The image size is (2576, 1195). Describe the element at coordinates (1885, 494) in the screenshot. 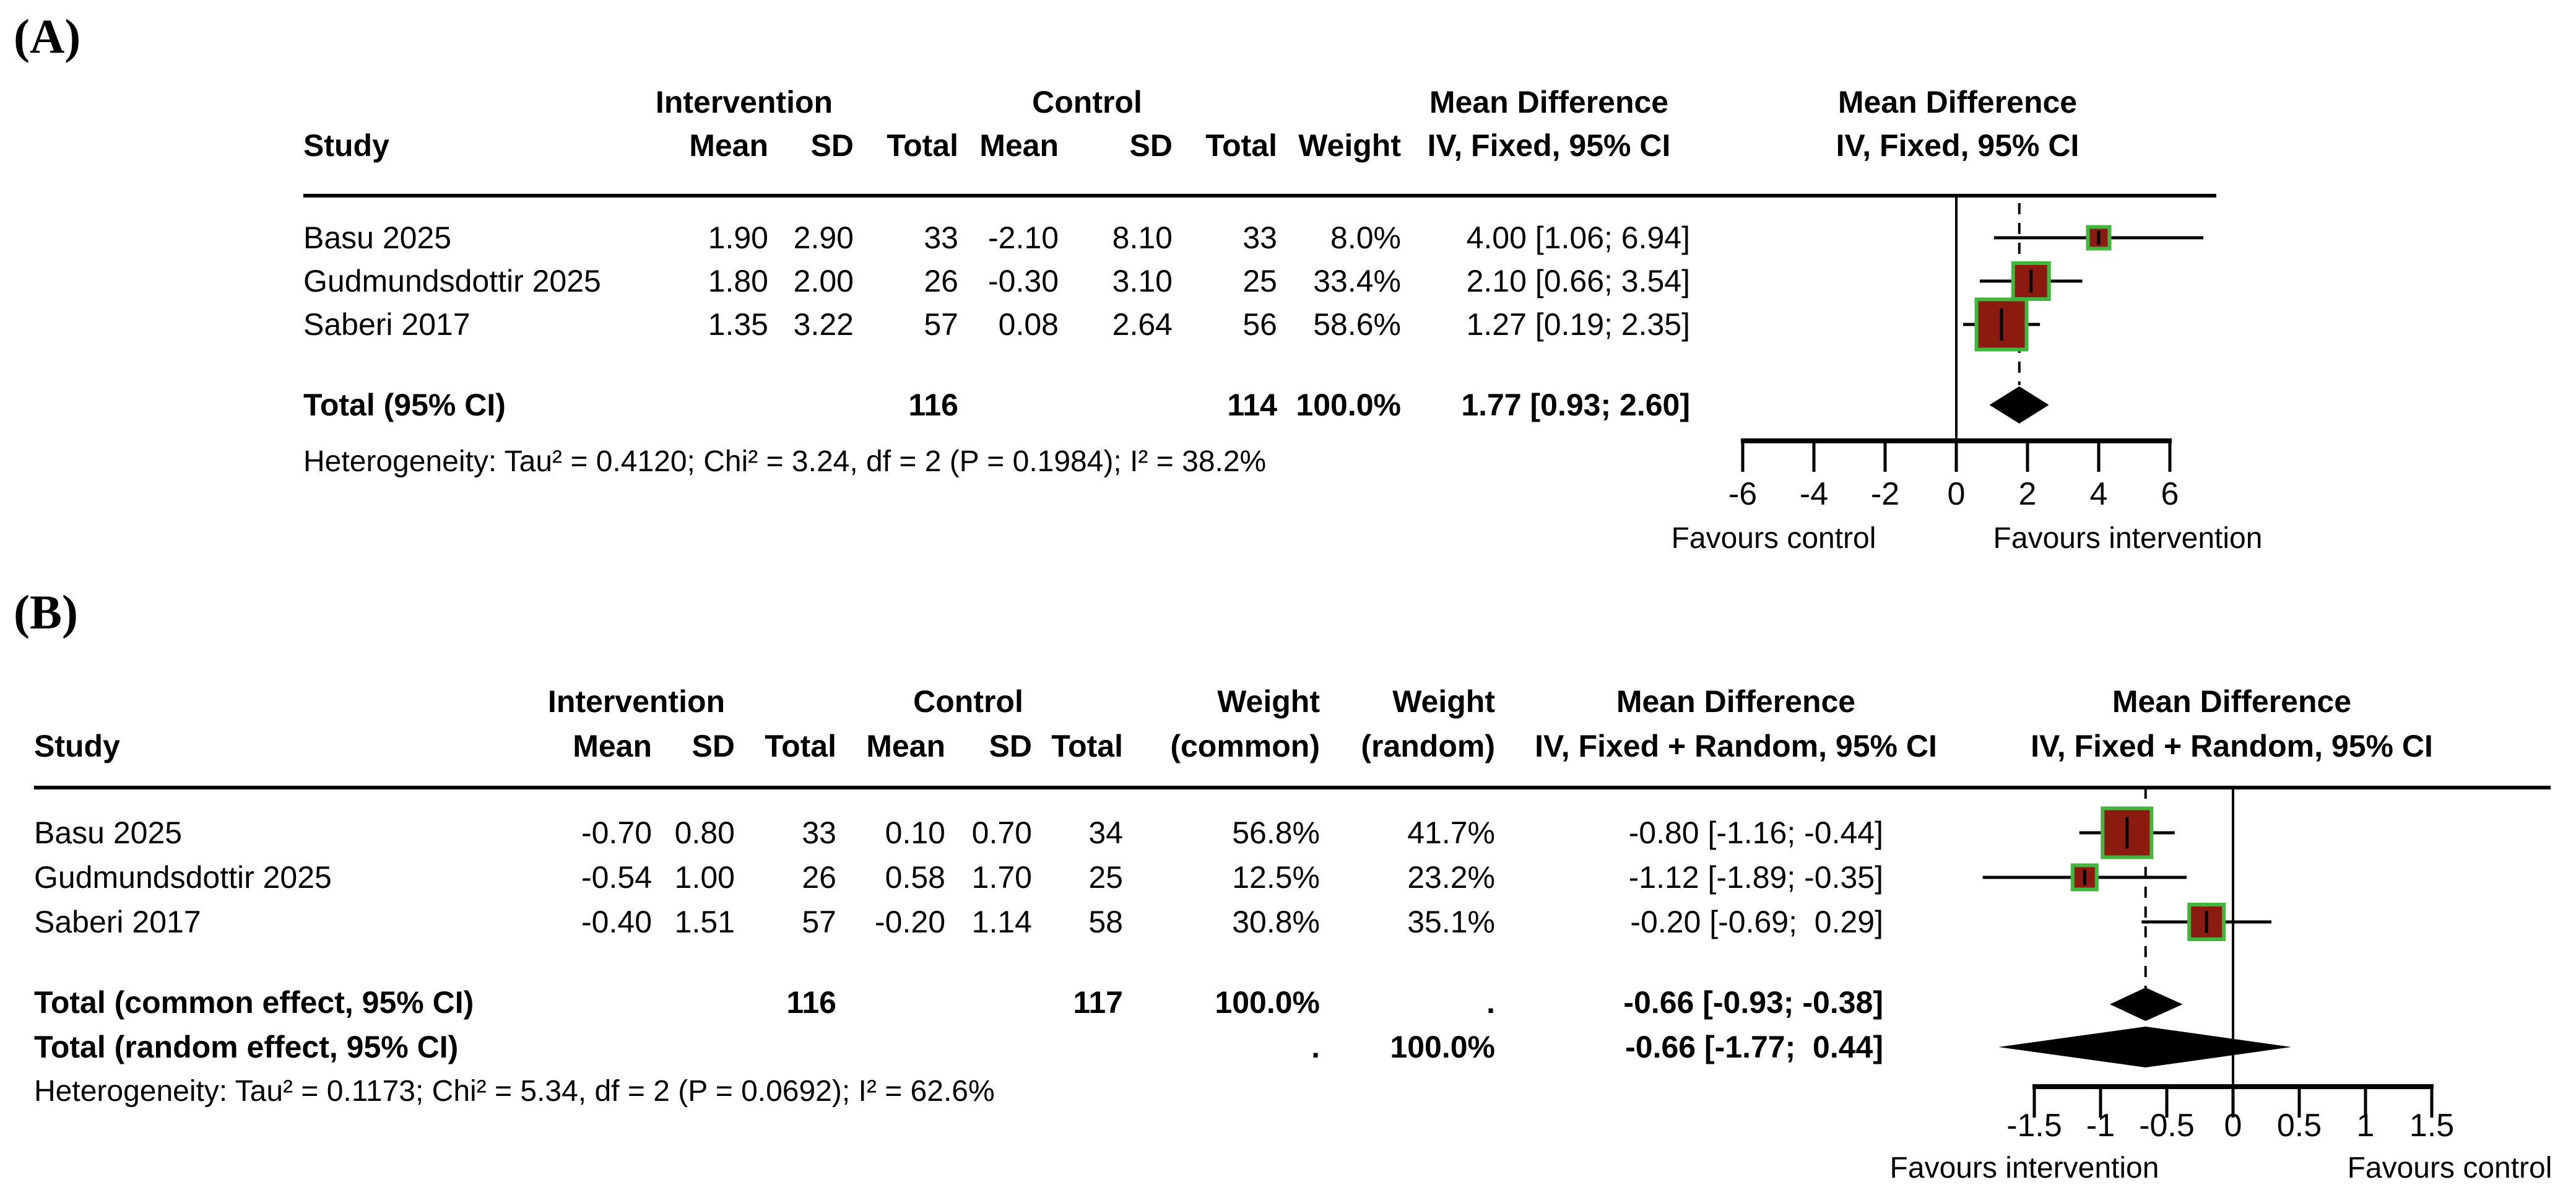

I see `axis-tick-label: -2` at that location.